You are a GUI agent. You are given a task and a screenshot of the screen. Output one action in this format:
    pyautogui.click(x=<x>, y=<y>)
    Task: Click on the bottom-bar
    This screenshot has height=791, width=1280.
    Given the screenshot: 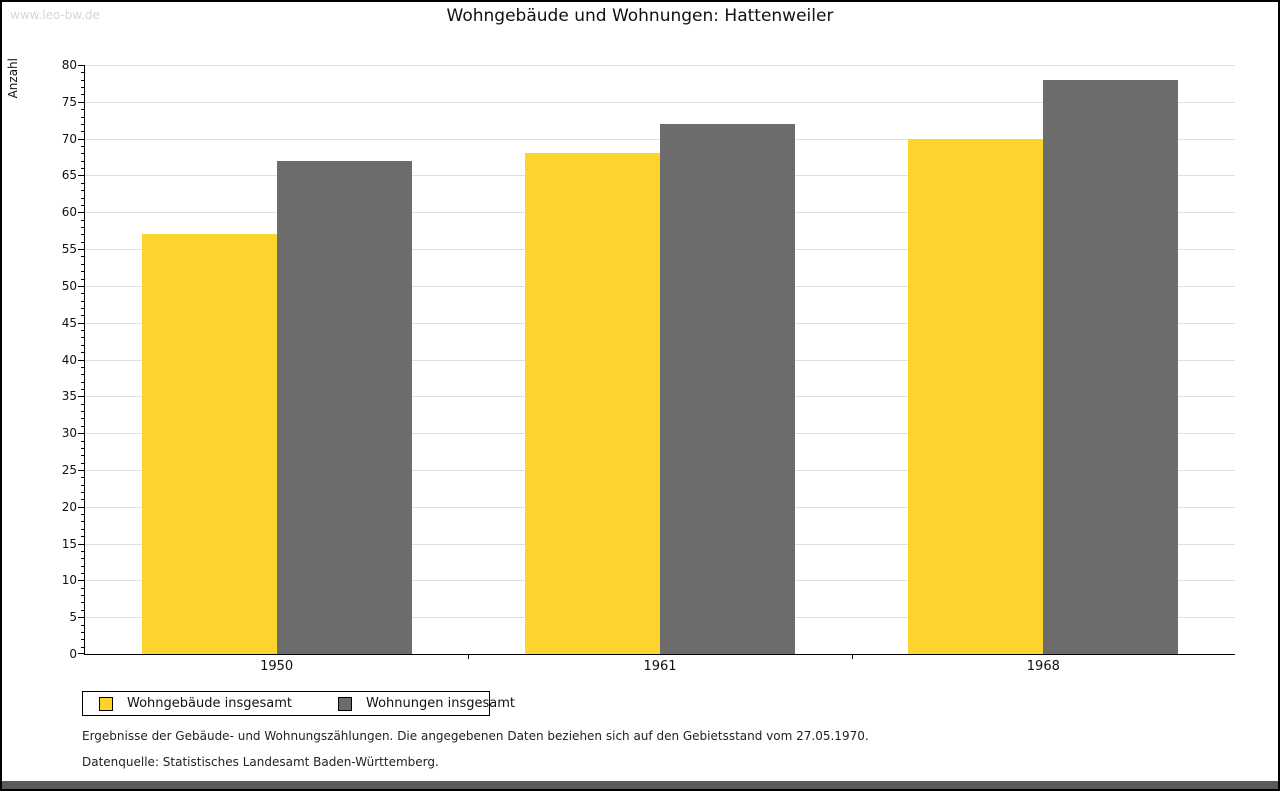 What is the action you would take?
    pyautogui.click(x=640, y=785)
    